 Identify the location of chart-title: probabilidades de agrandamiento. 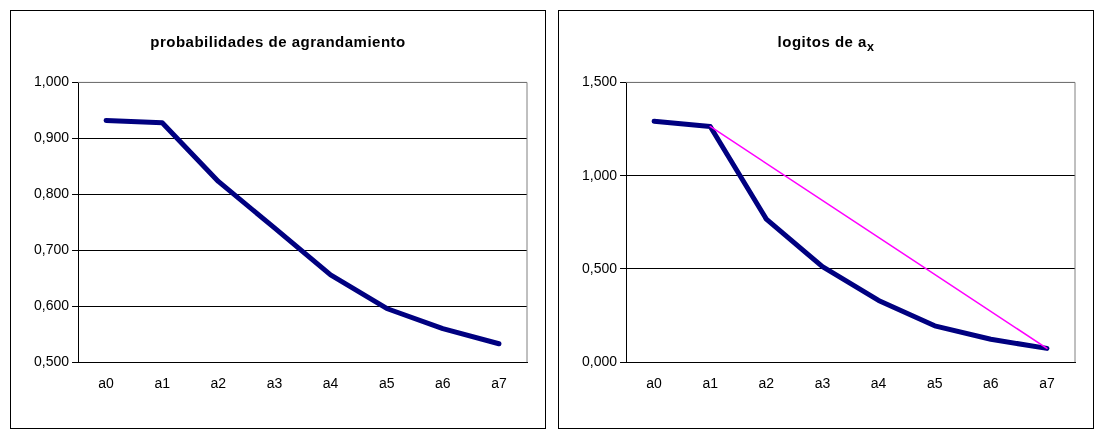
(278, 41).